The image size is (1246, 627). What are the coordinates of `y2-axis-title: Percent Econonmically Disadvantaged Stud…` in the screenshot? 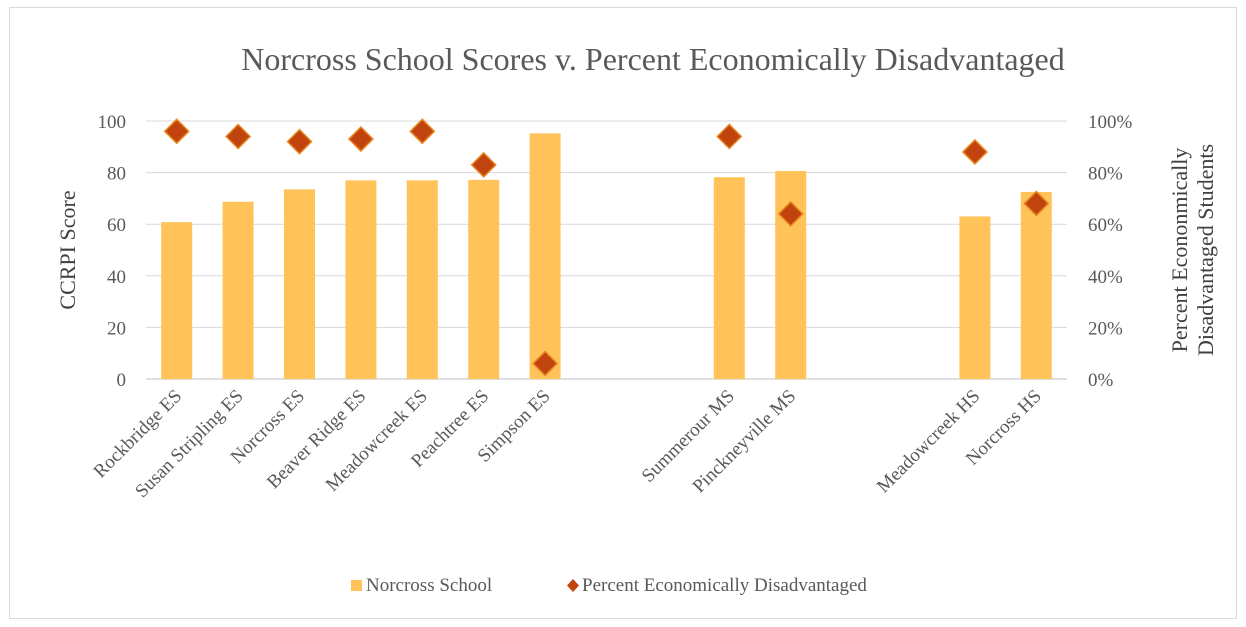 It's located at (1192, 250).